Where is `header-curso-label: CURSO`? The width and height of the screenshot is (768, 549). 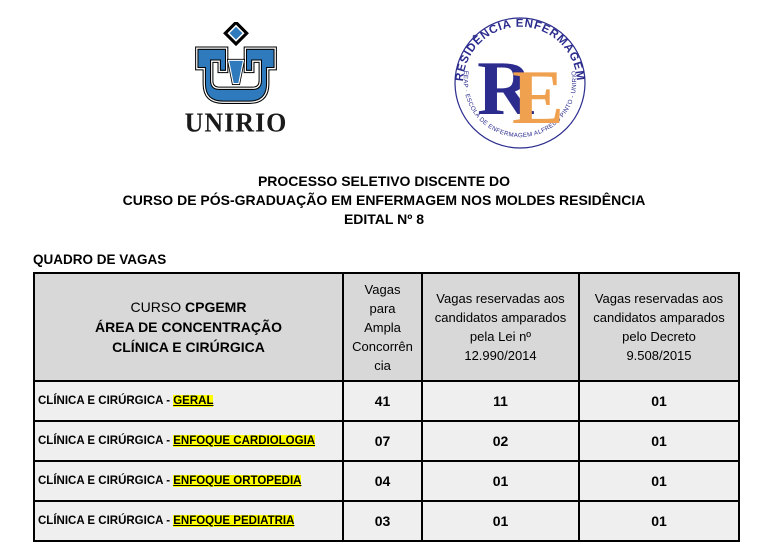 header-curso-label: CURSO is located at coordinates (156, 307).